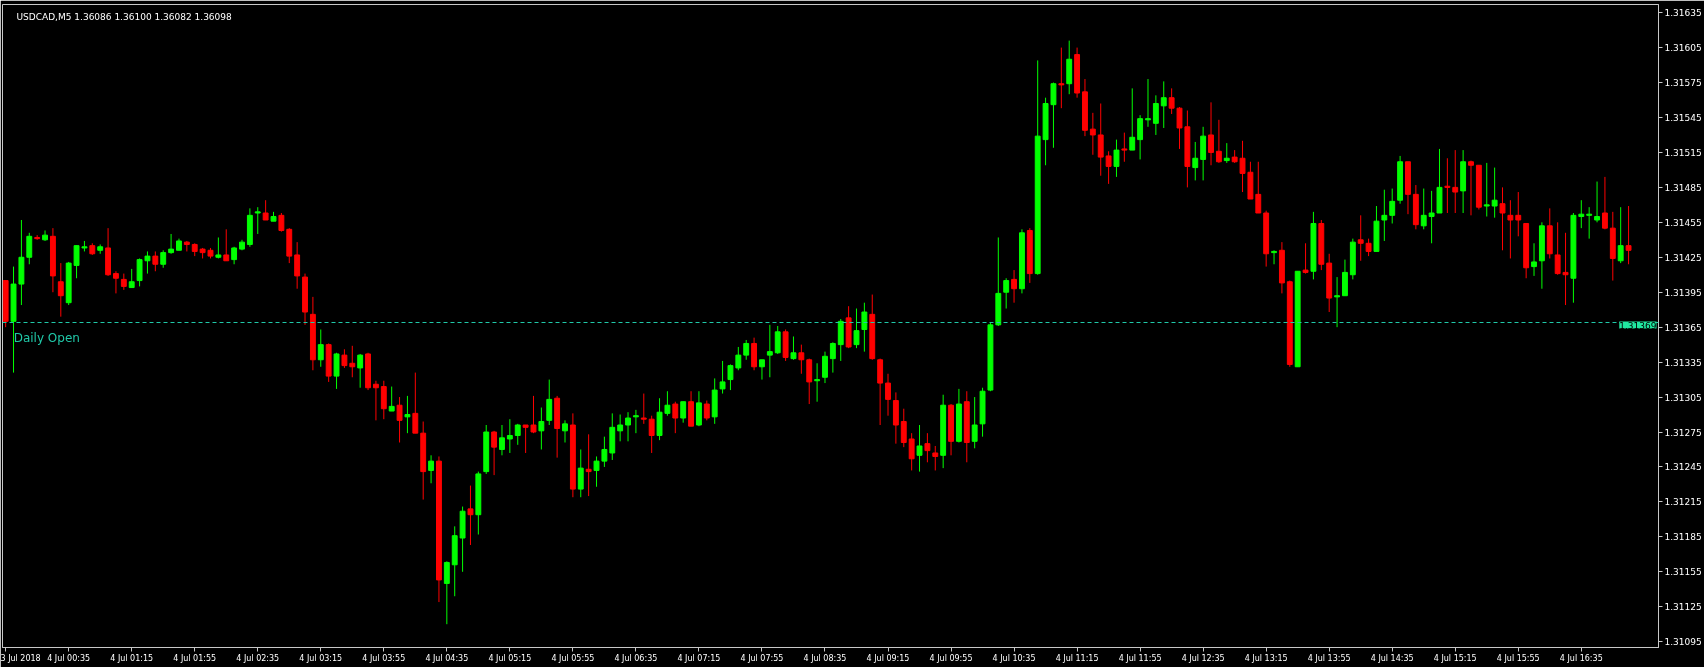 This screenshot has height=667, width=1704. Describe the element at coordinates (1683, 117) in the screenshot. I see `y-tick-label: 1.31545` at that location.